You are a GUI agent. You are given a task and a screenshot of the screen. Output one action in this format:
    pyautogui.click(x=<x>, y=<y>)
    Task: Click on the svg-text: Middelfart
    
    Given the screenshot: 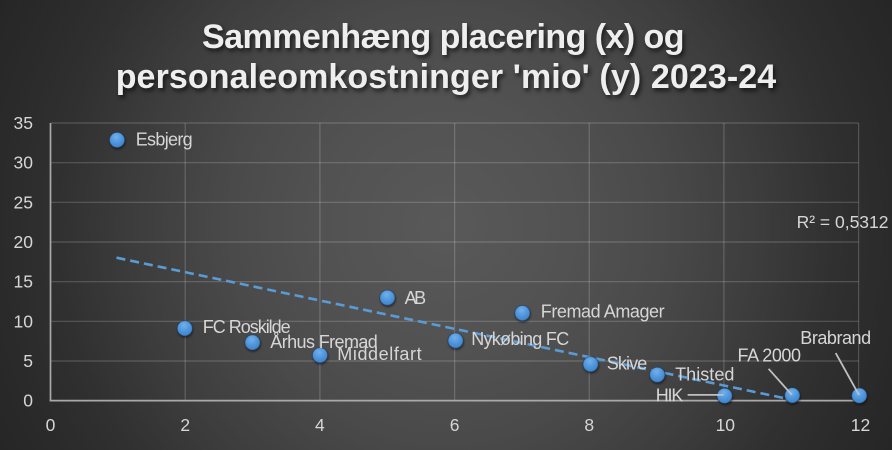 What is the action you would take?
    pyautogui.click(x=379, y=354)
    